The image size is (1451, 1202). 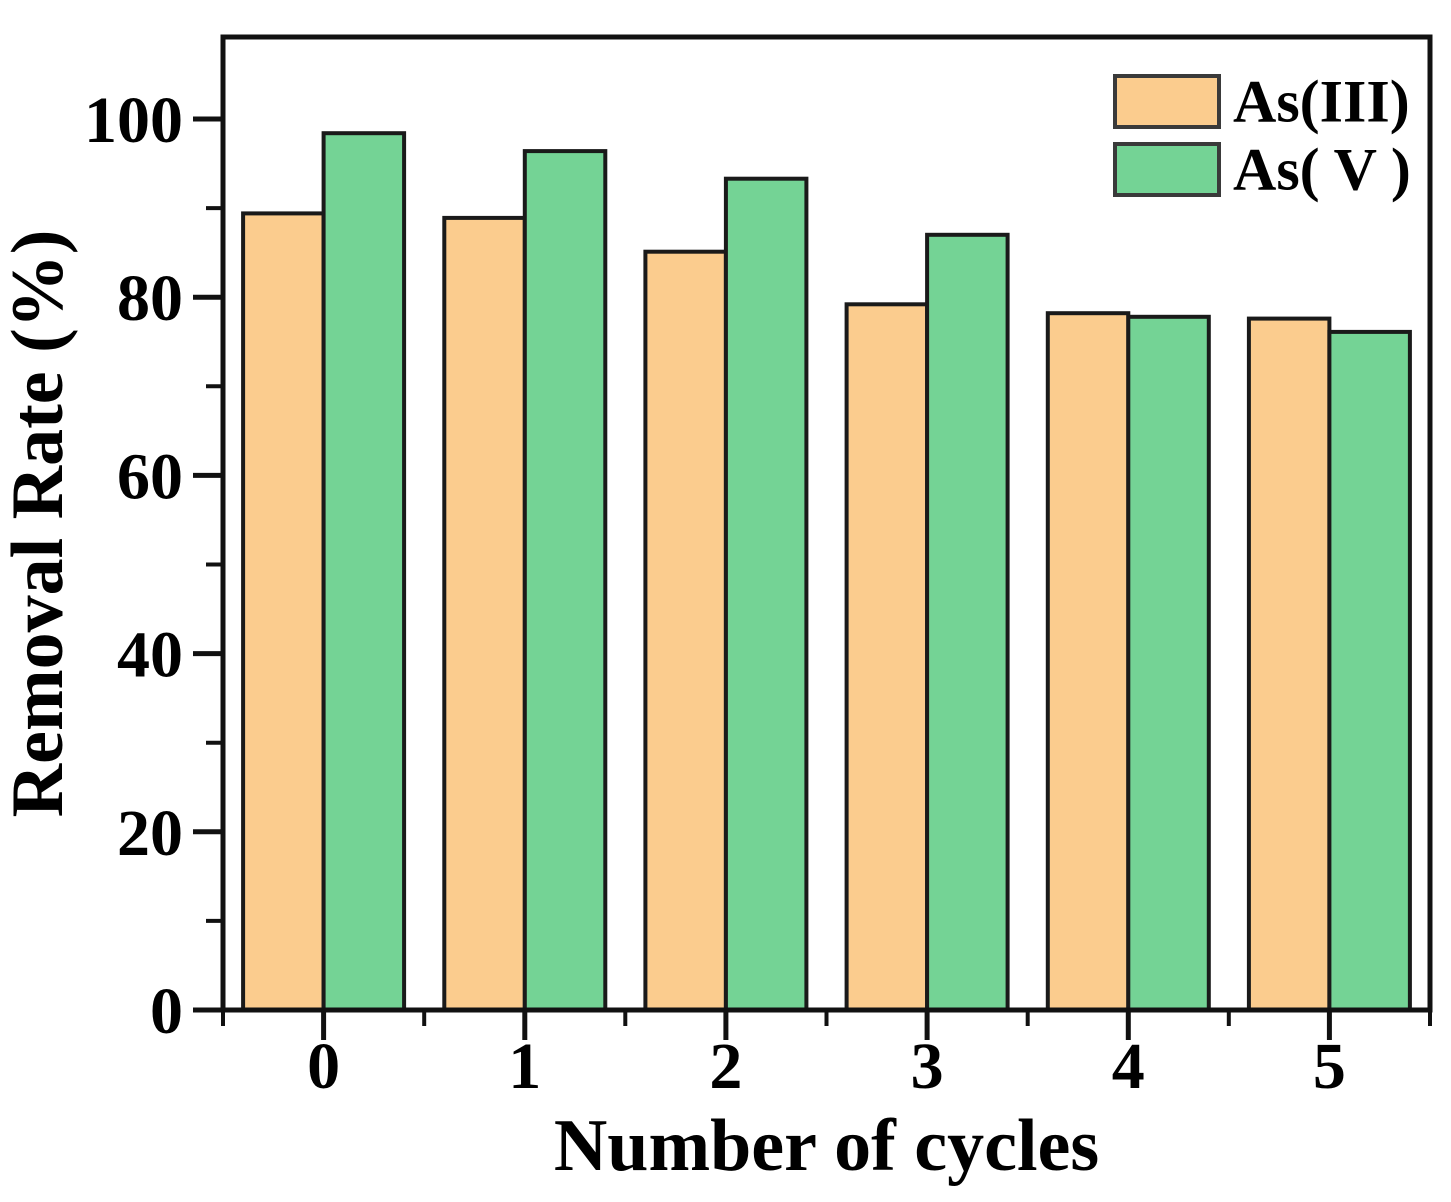 I want to click on x-tick-label: 2, so click(x=725, y=1066).